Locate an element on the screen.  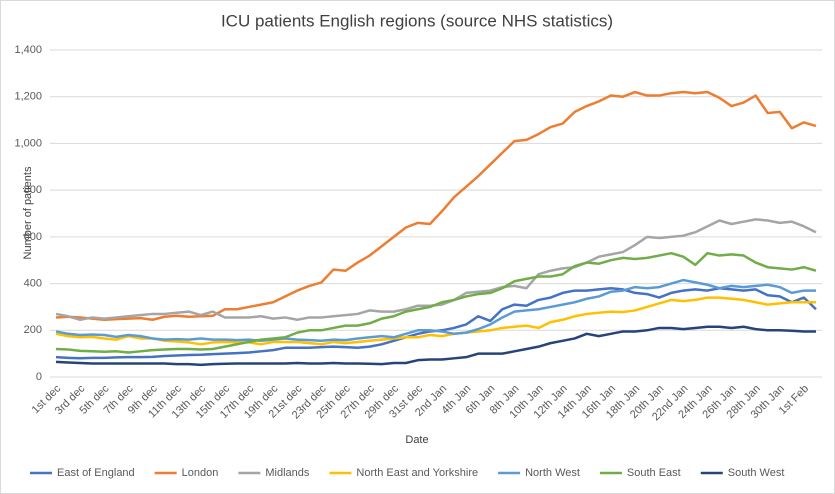
y-tick-label: 400 is located at coordinates (33, 283).